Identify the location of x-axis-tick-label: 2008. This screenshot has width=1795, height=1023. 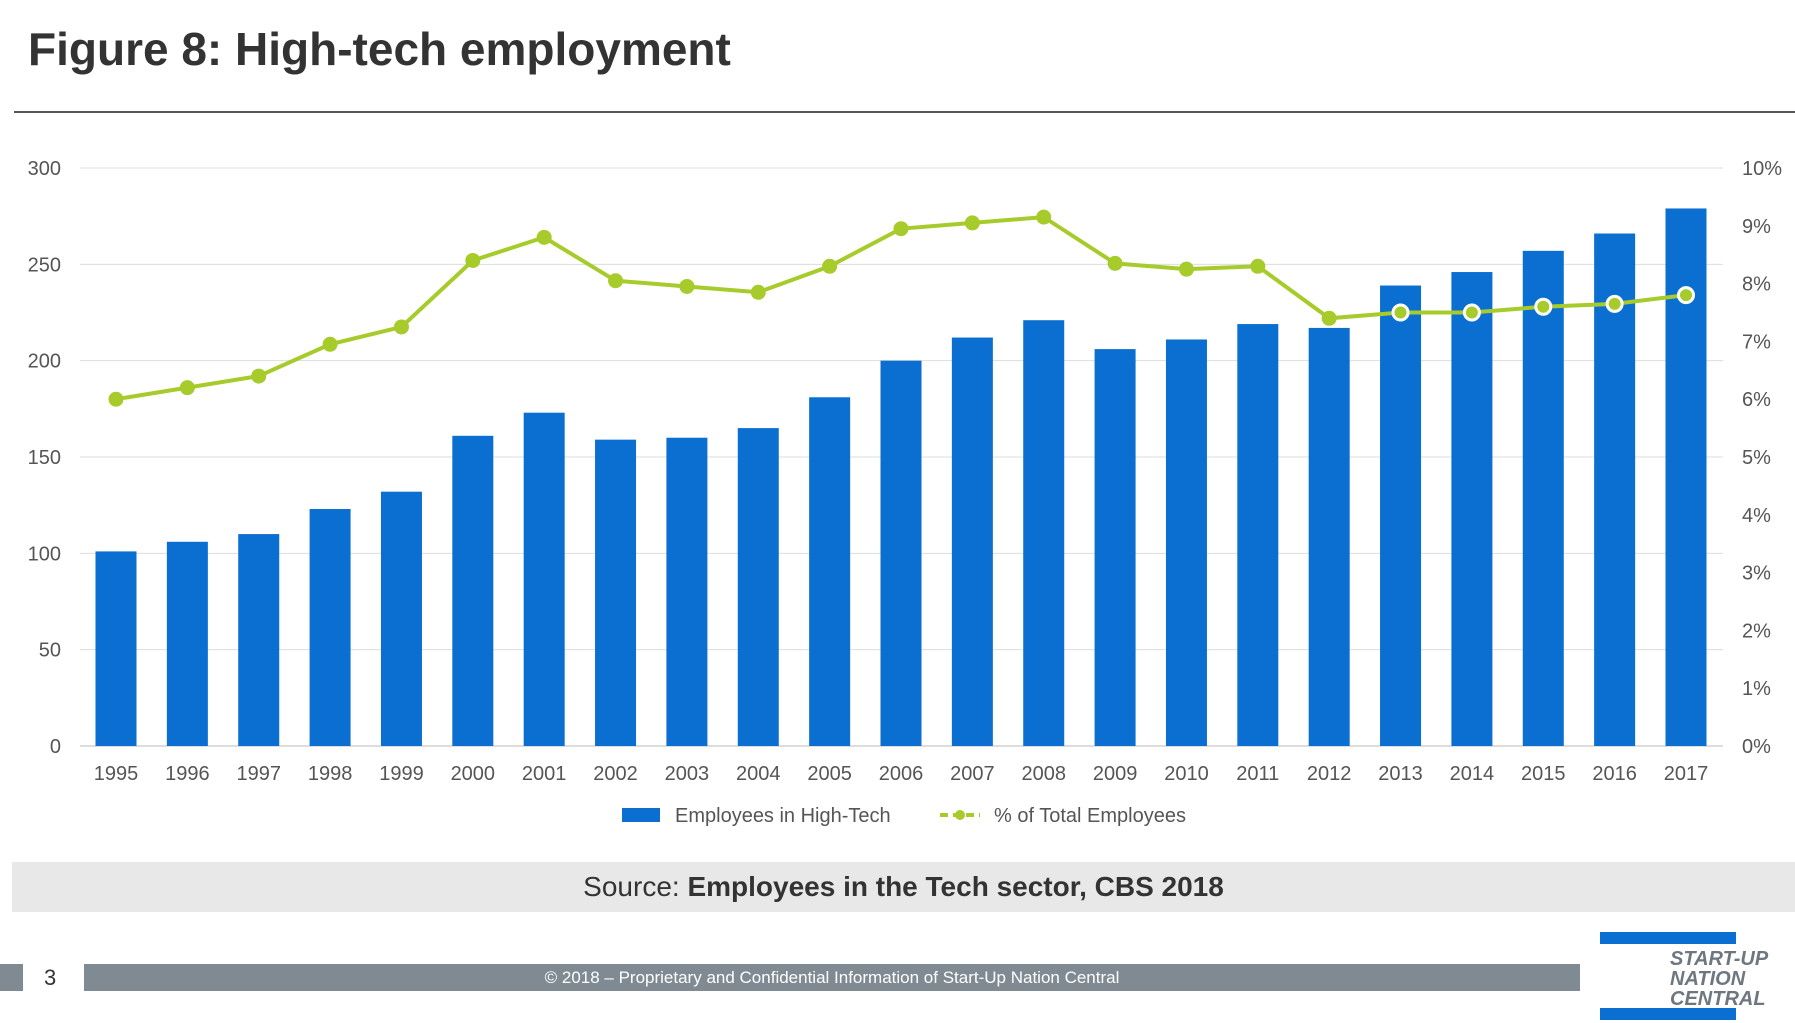
(1043, 774).